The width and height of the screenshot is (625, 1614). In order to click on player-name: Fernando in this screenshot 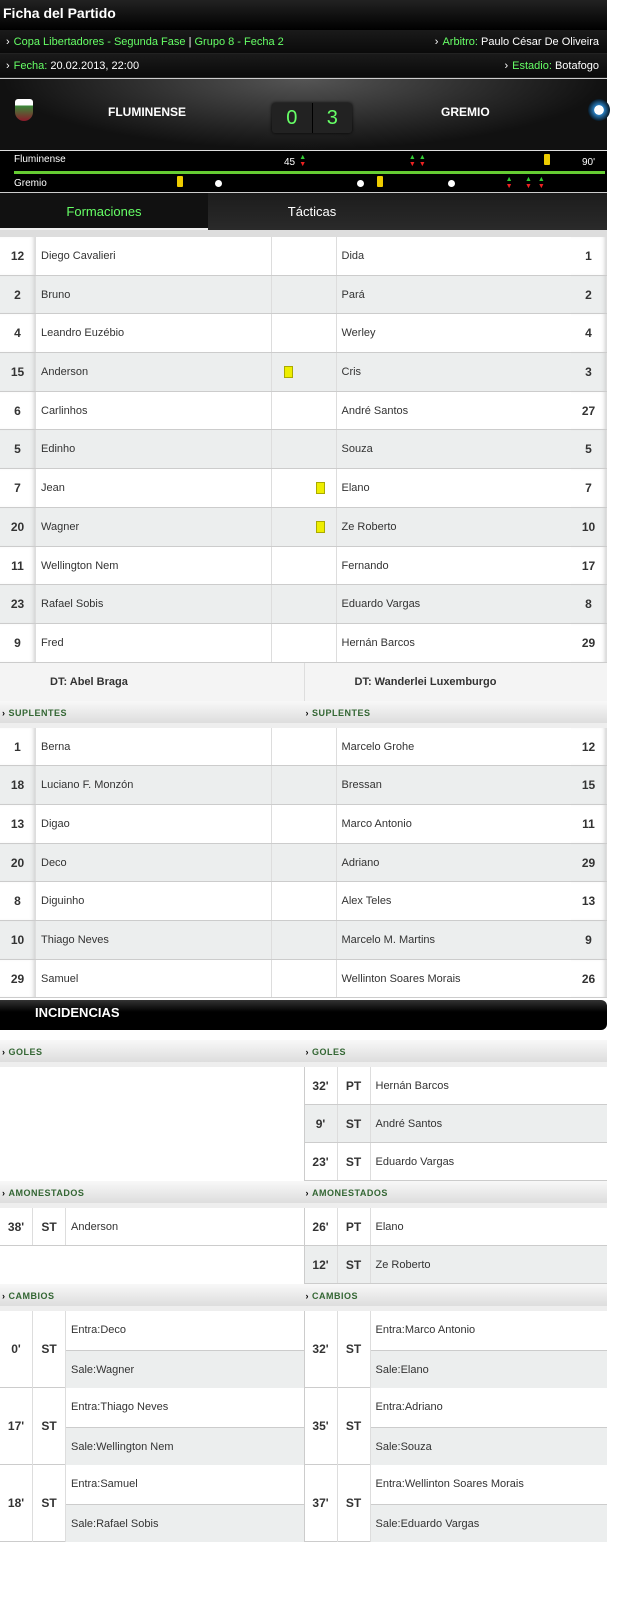, I will do `click(365, 565)`.